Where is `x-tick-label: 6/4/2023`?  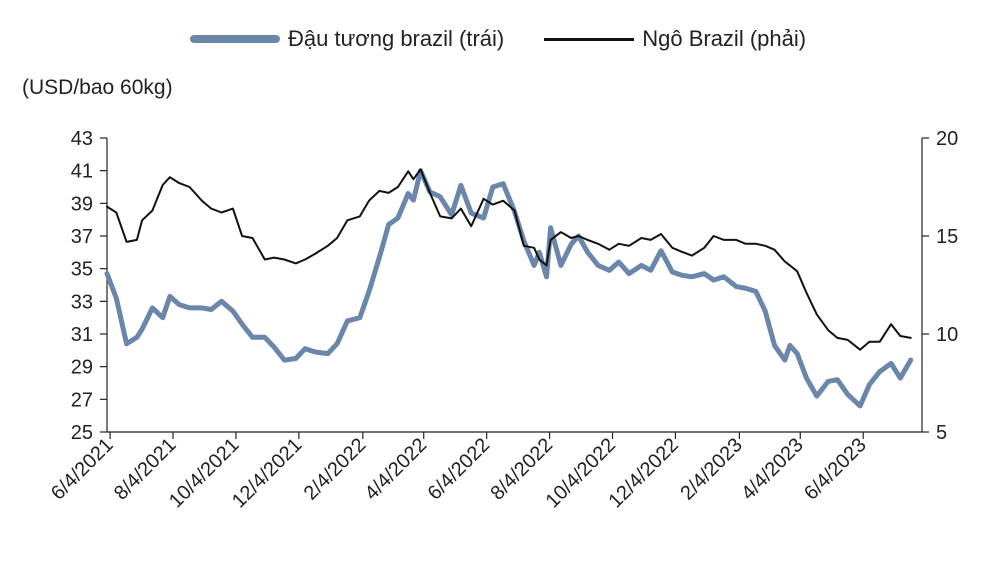
x-tick-label: 6/4/2023 is located at coordinates (835, 469).